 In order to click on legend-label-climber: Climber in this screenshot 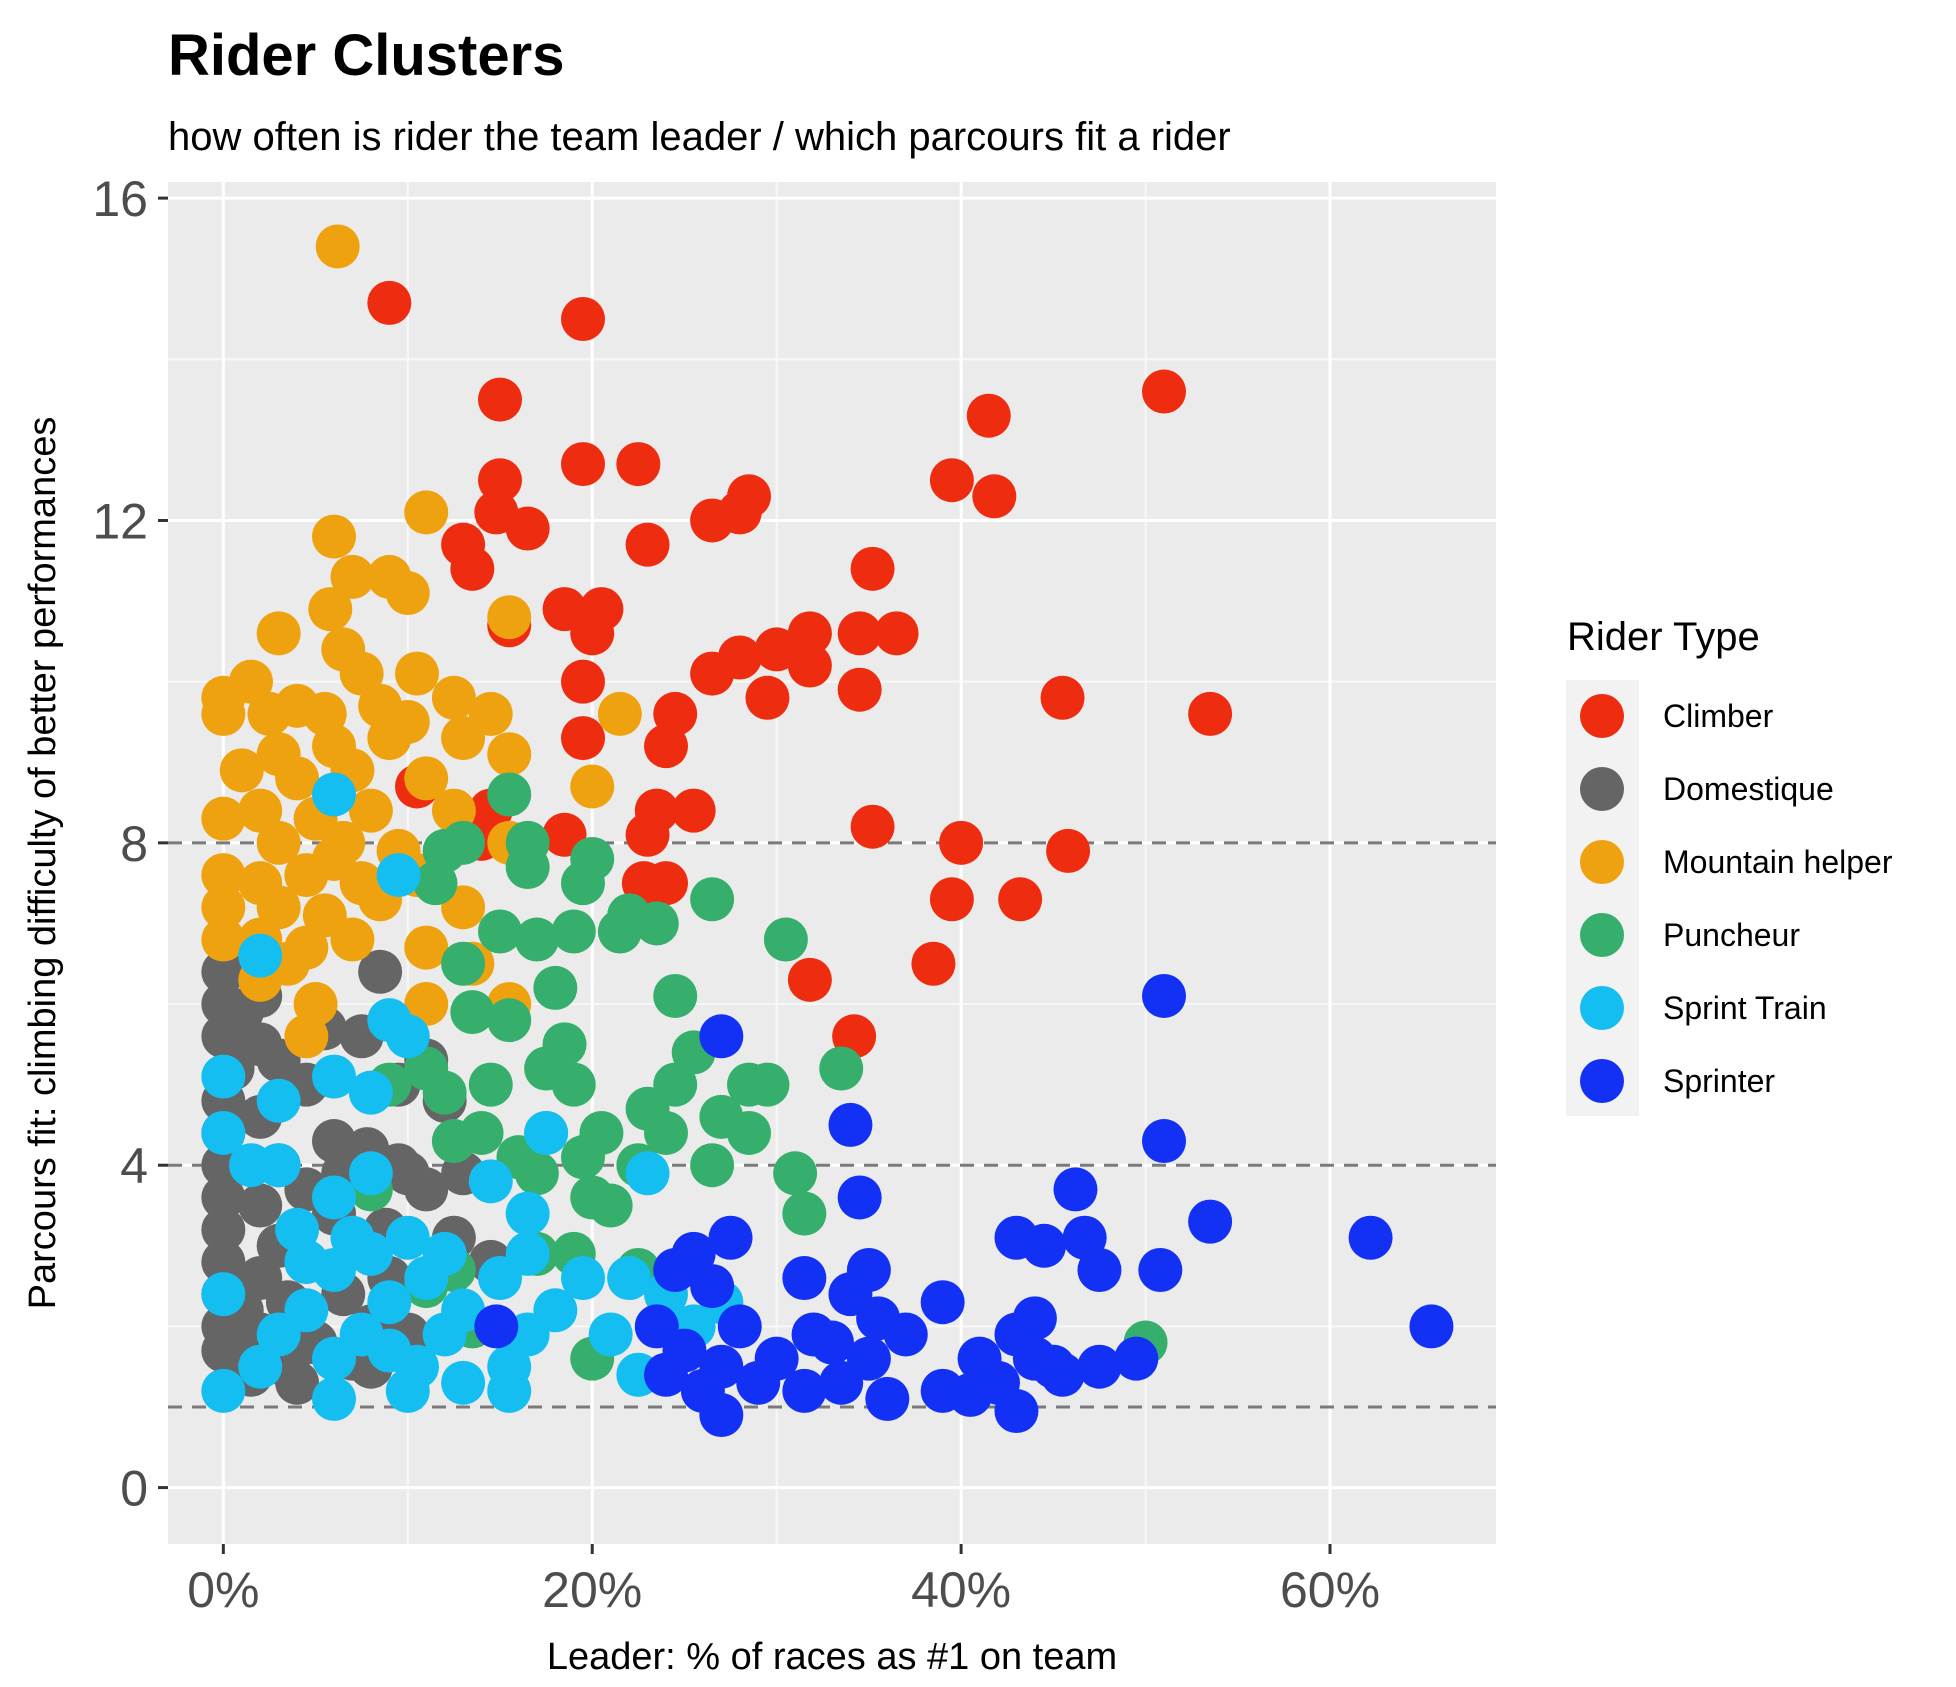, I will do `click(1718, 716)`.